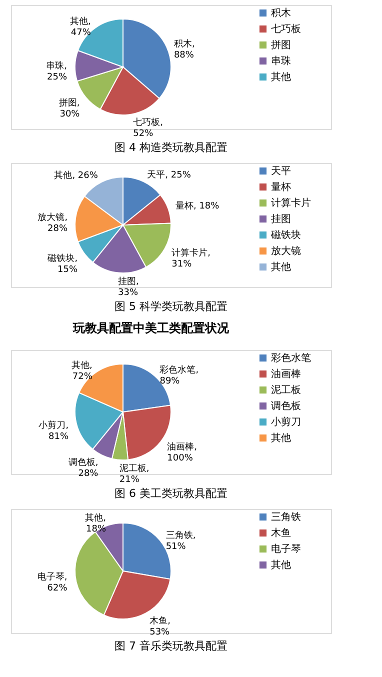 This screenshot has width=382, height=677. What do you see at coordinates (171, 645) in the screenshot?
I see `text: 图 7 音乐类玩教具配置` at bounding box center [171, 645].